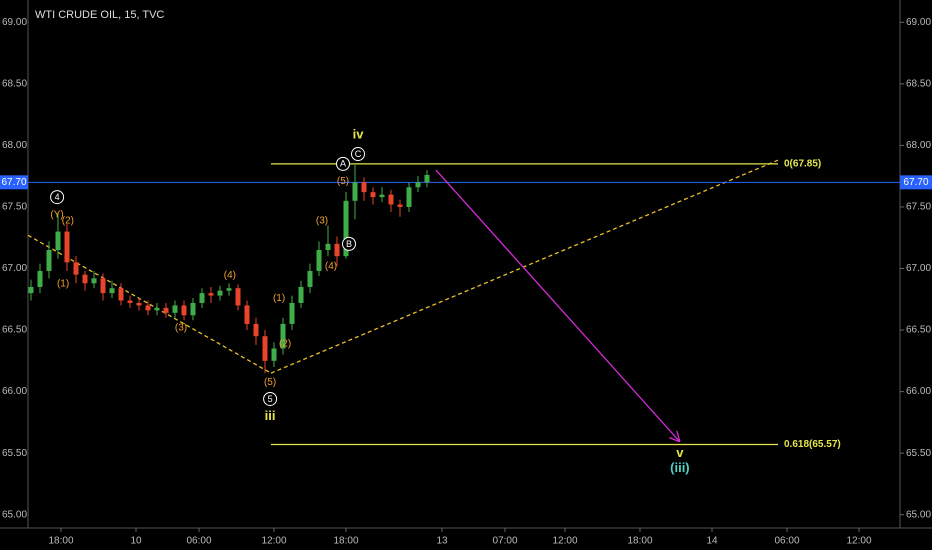 The height and width of the screenshot is (550, 932). Describe the element at coordinates (680, 452) in the screenshot. I see `wave-label: v` at that location.